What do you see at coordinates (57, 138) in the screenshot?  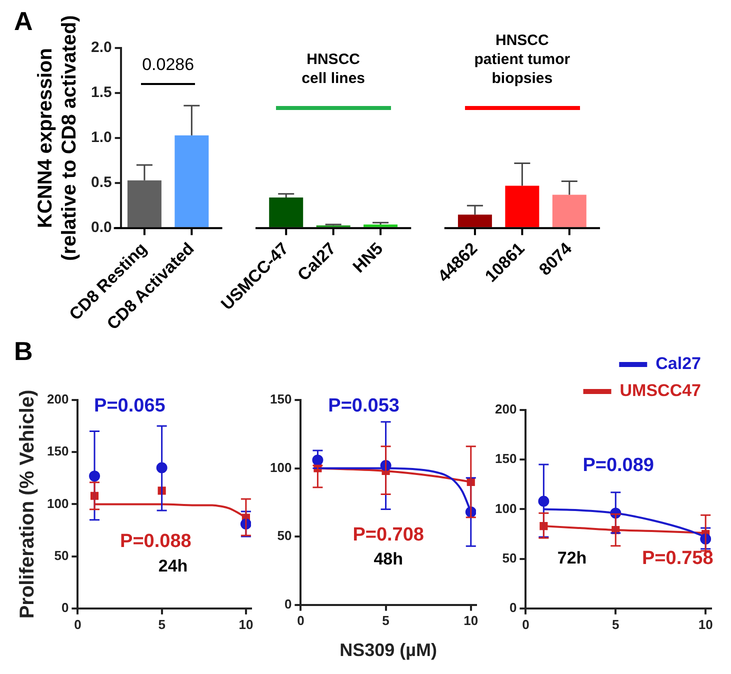 I see `y-axis-title: KCNN4 expression (relative to CD8 activated)` at bounding box center [57, 138].